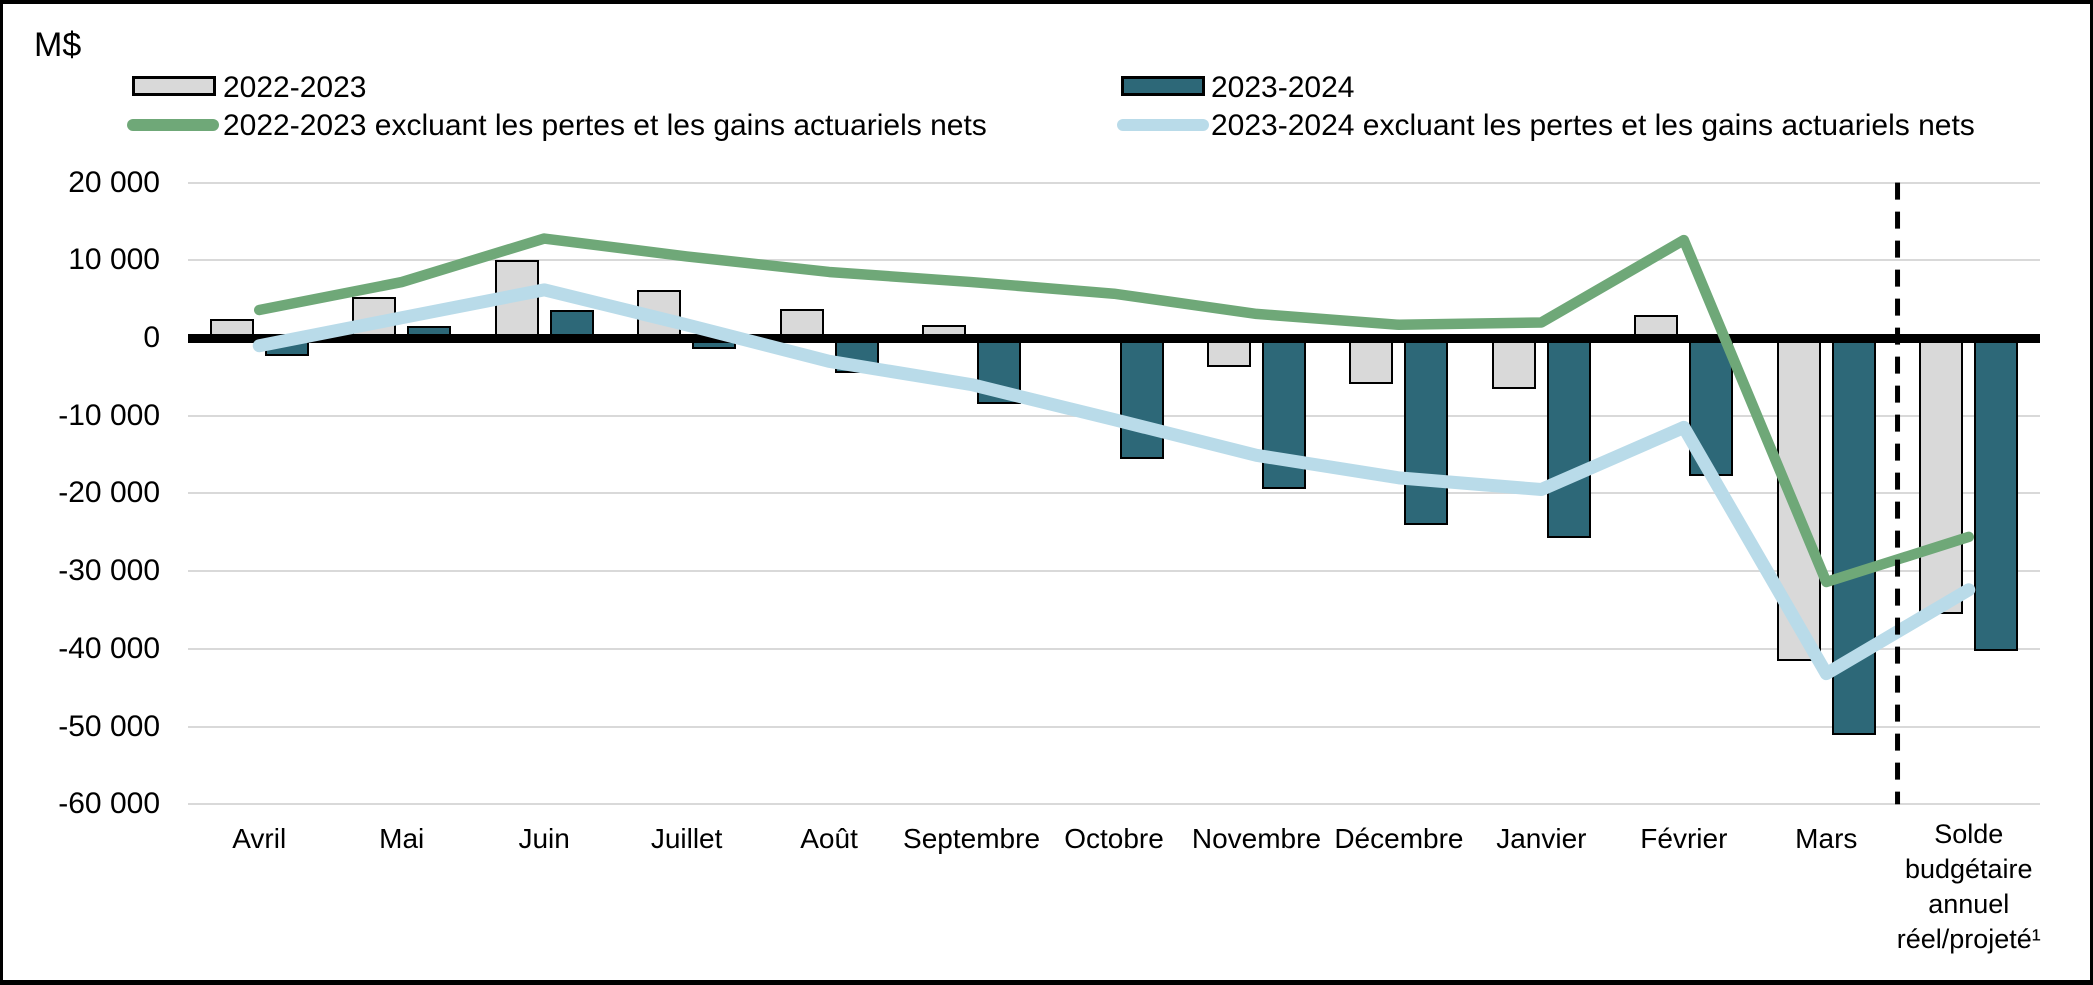 The height and width of the screenshot is (985, 2093). Describe the element at coordinates (174, 86) in the screenshot. I see `legend-swatch-2022-2023-bar` at that location.